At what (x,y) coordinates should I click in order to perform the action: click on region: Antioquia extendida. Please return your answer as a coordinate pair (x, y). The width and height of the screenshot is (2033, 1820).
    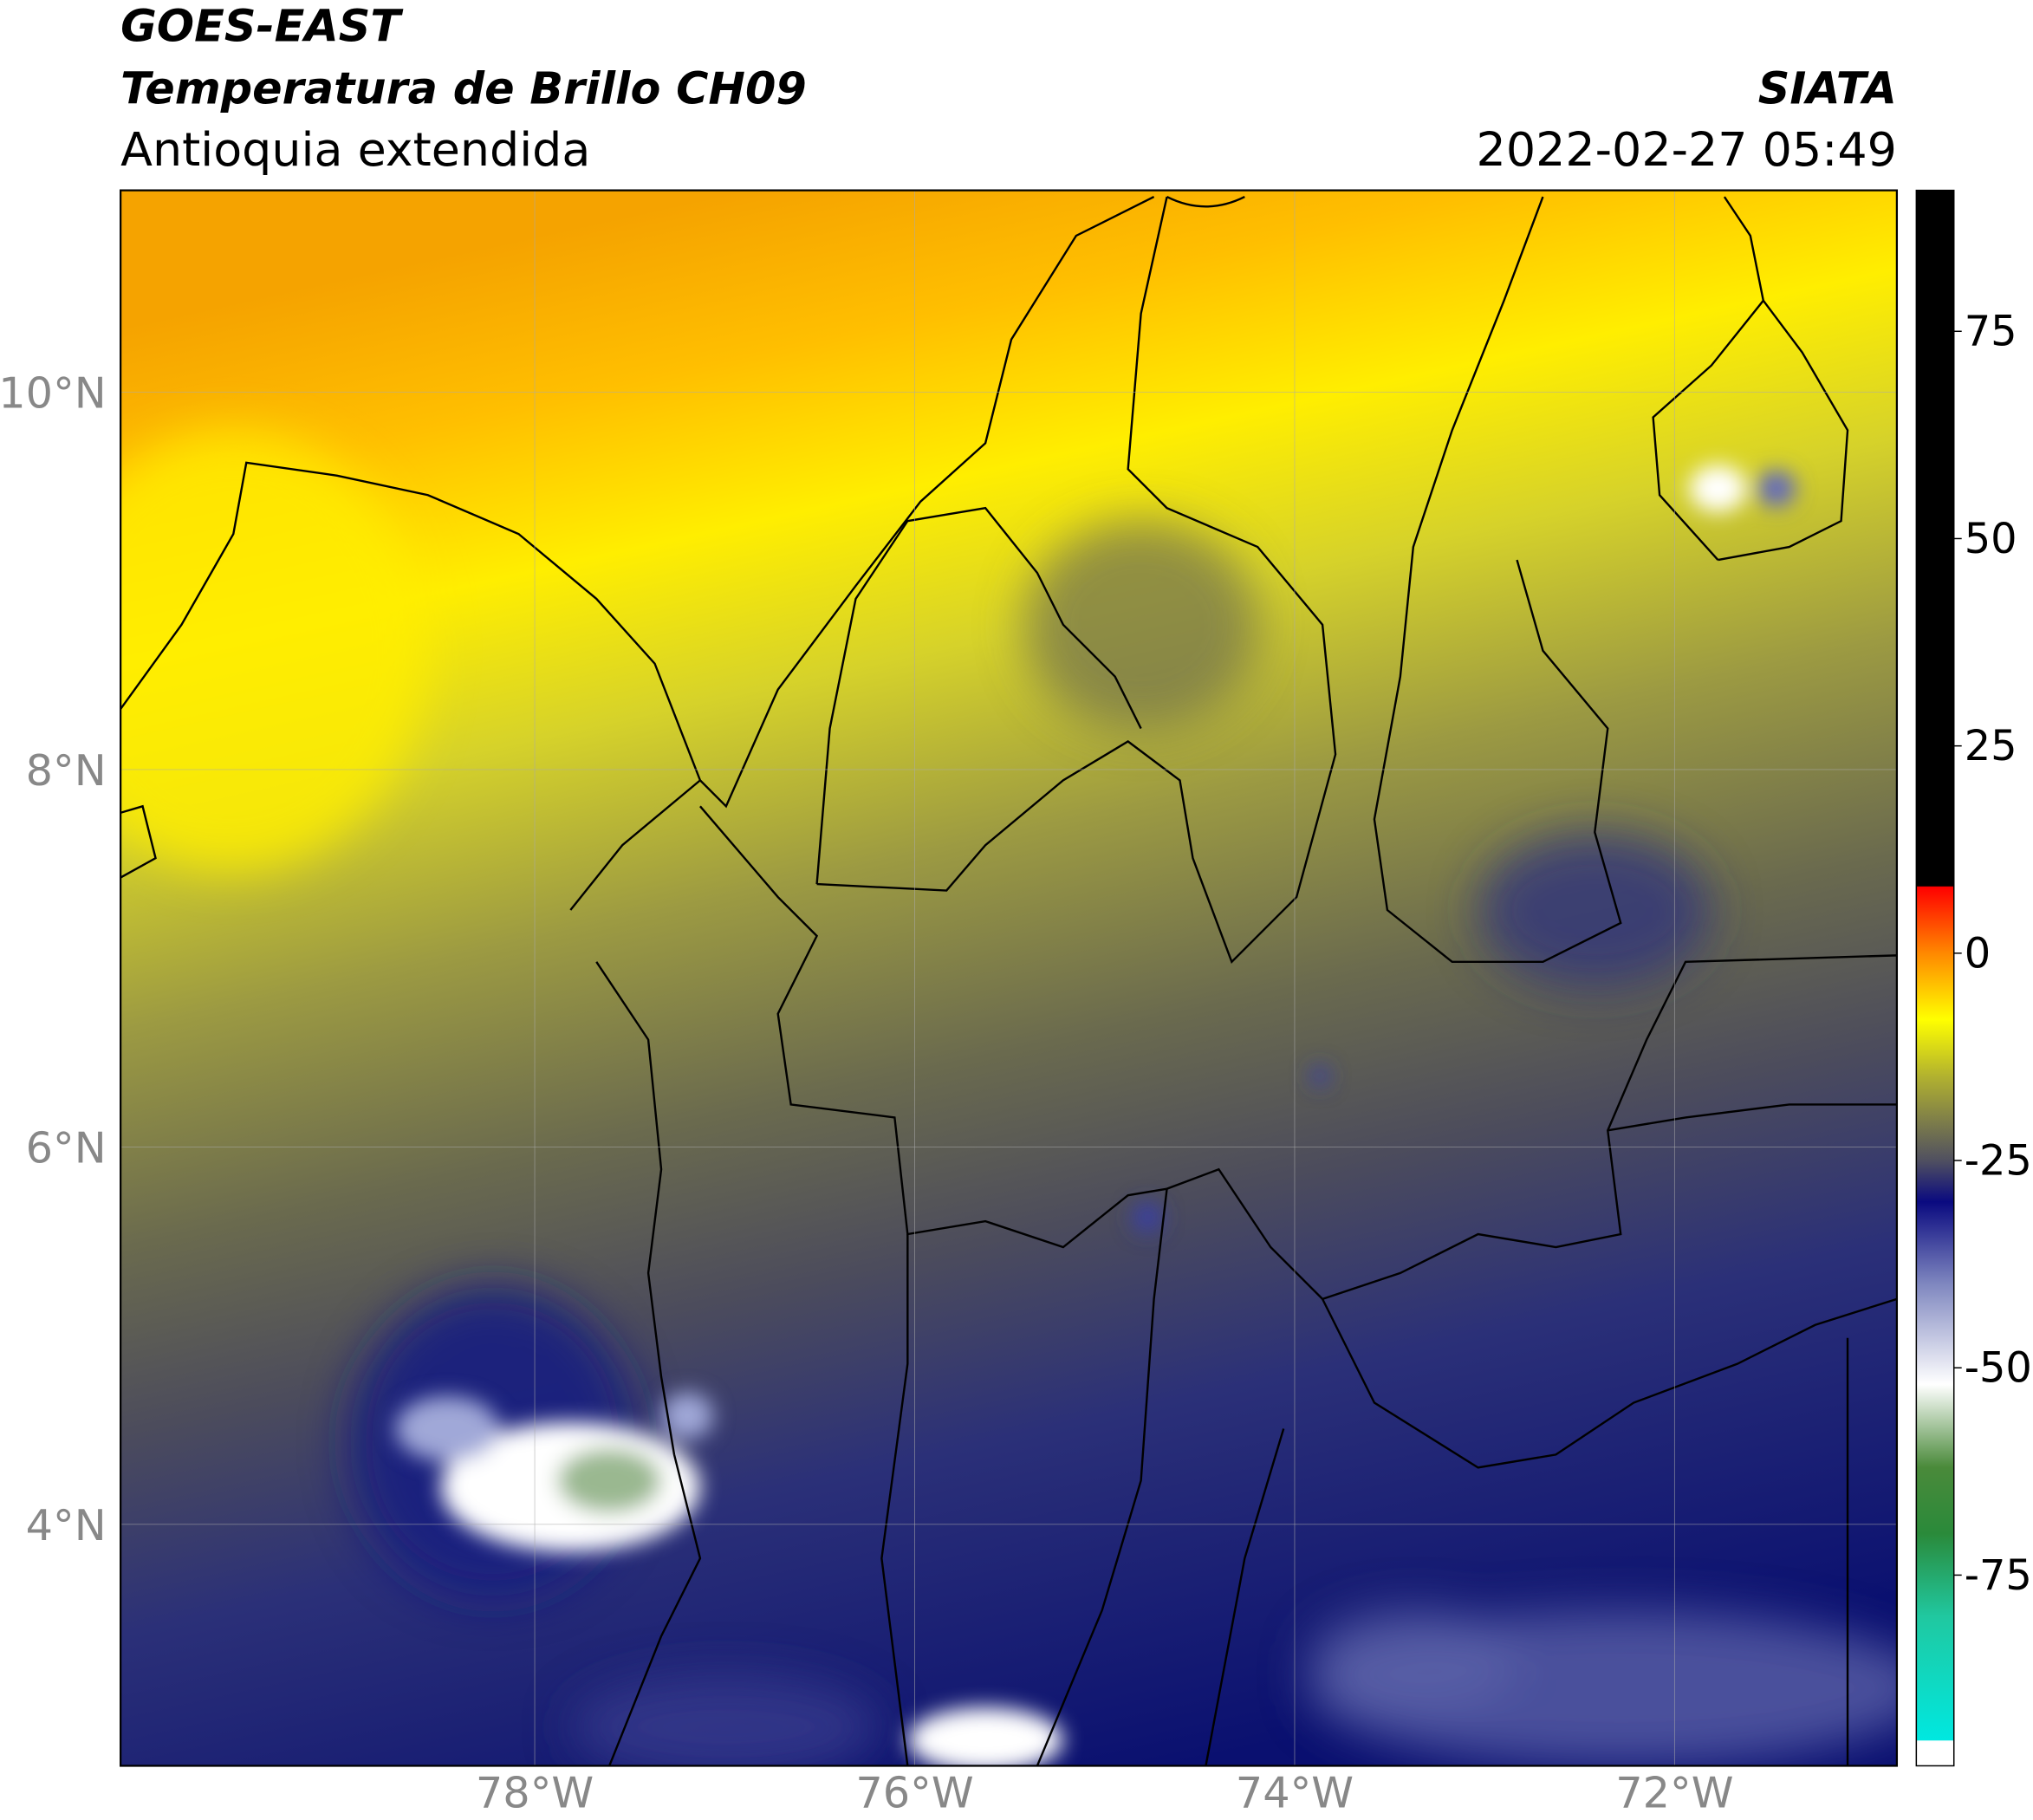
    Looking at the image, I should click on (355, 149).